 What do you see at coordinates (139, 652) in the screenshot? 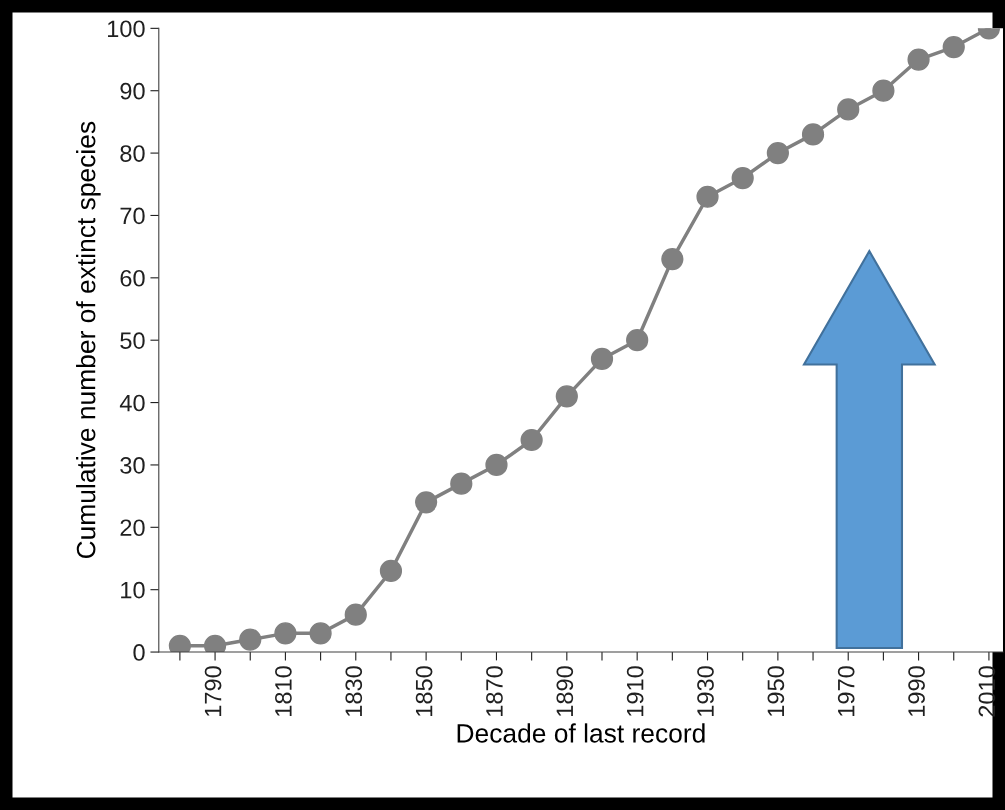
I see `y-tick-label: 0` at bounding box center [139, 652].